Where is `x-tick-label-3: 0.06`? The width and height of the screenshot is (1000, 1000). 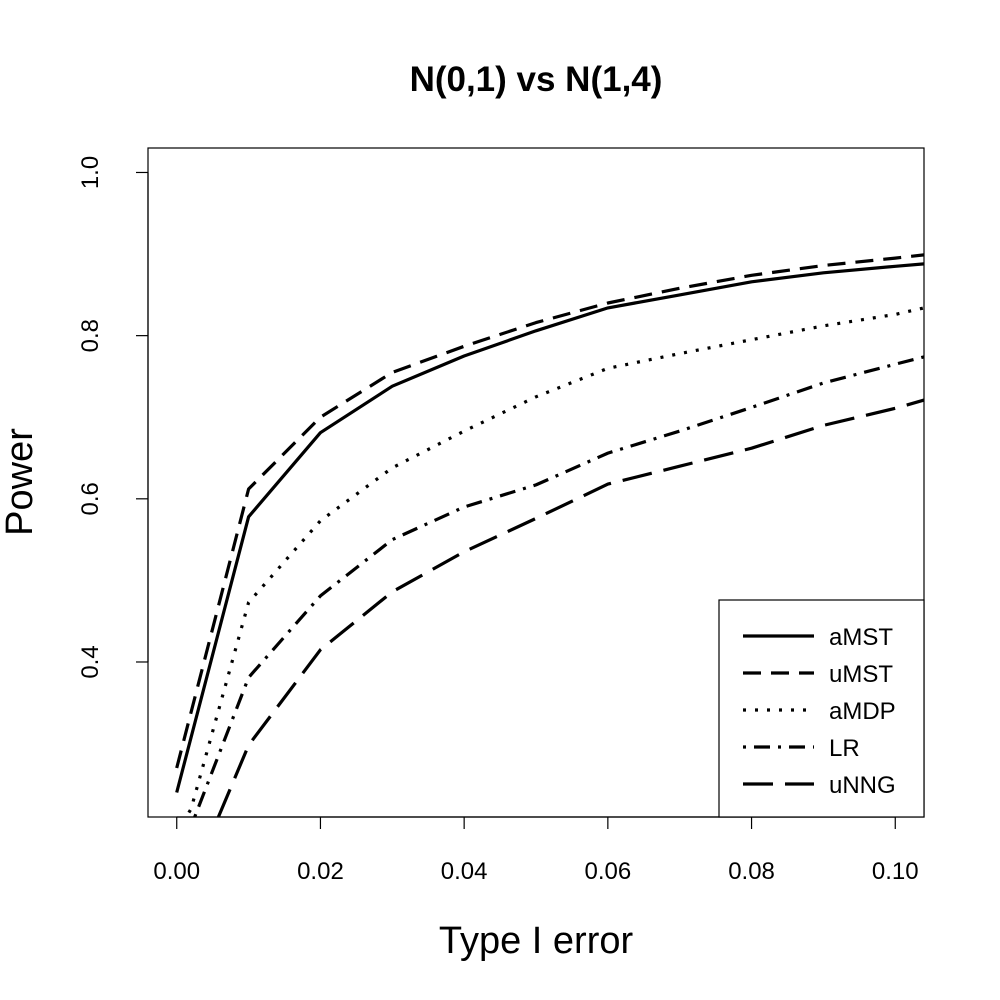
x-tick-label-3: 0.06 is located at coordinates (607, 871).